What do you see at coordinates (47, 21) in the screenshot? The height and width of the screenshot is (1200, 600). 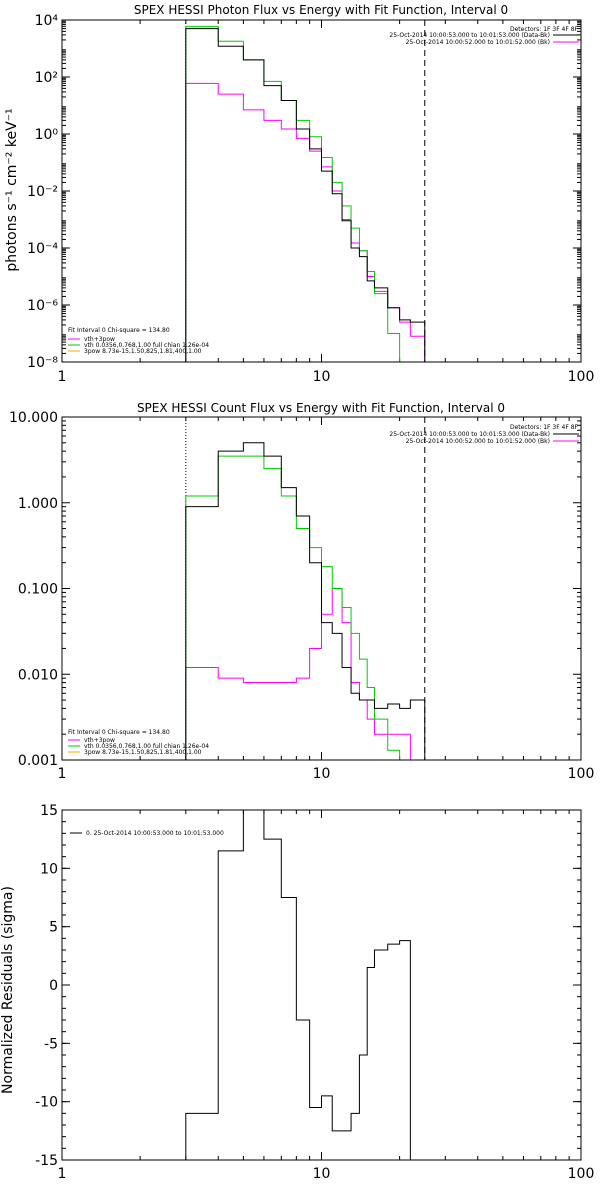 I see `y-tick-label: 10⁴` at bounding box center [47, 21].